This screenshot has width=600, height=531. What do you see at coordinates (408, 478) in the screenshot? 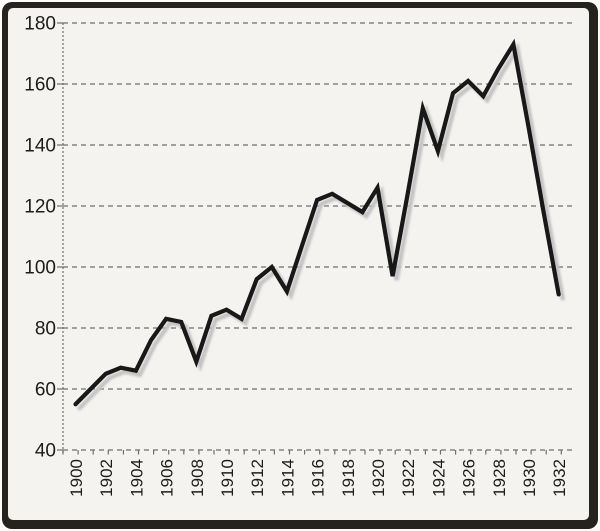
I see `x-axis-label: 1922` at bounding box center [408, 478].